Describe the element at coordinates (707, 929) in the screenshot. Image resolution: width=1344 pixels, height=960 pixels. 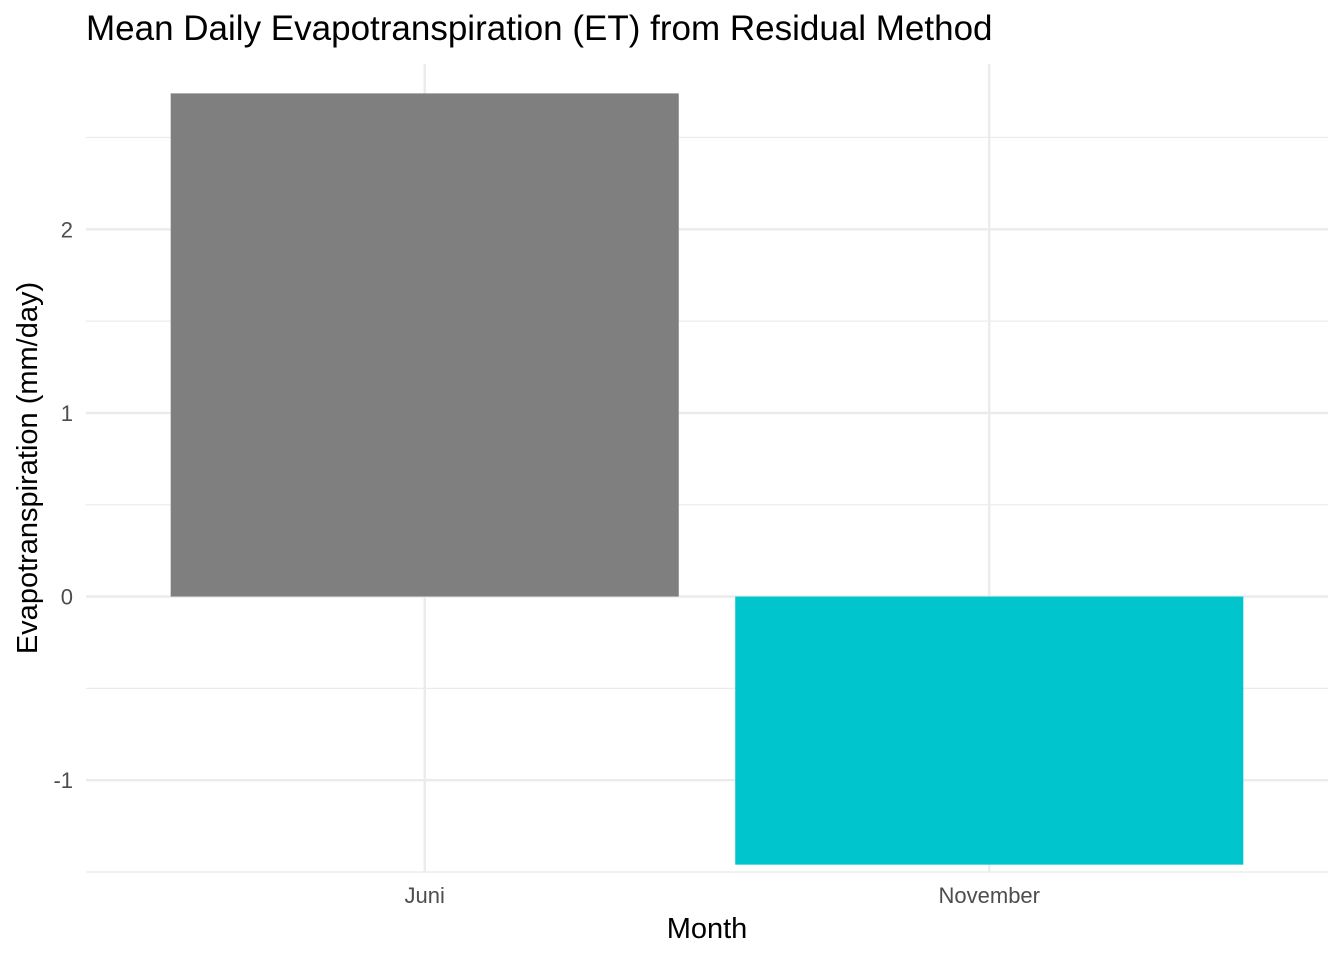
I see `x-axis-title: Month` at that location.